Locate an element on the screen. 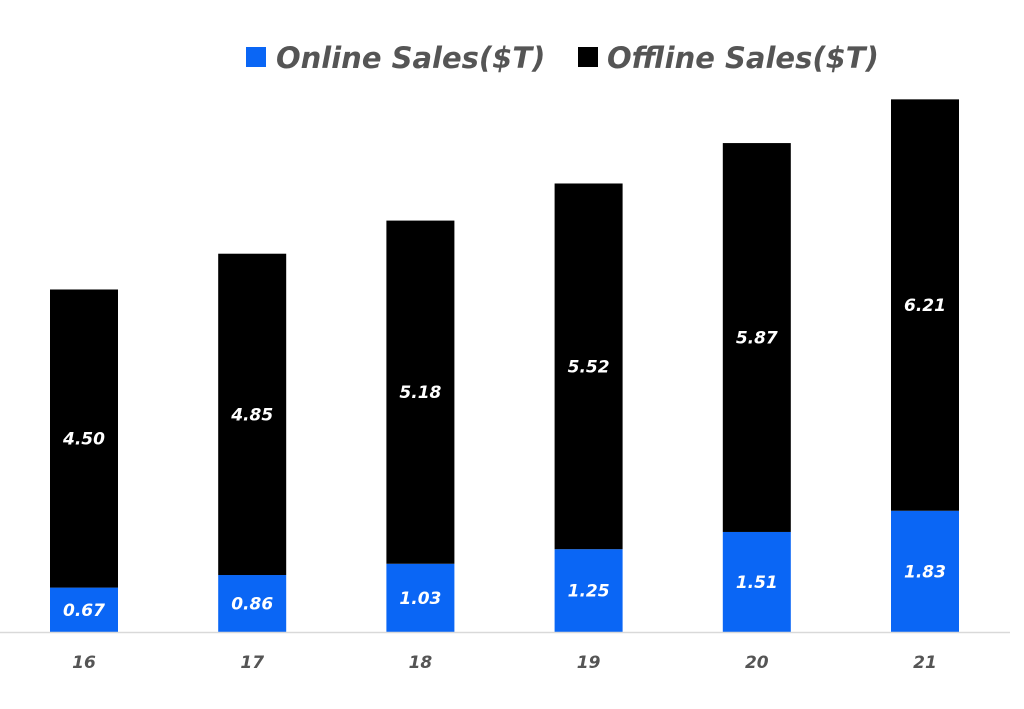  x-tick-label: 17 is located at coordinates (252, 663).